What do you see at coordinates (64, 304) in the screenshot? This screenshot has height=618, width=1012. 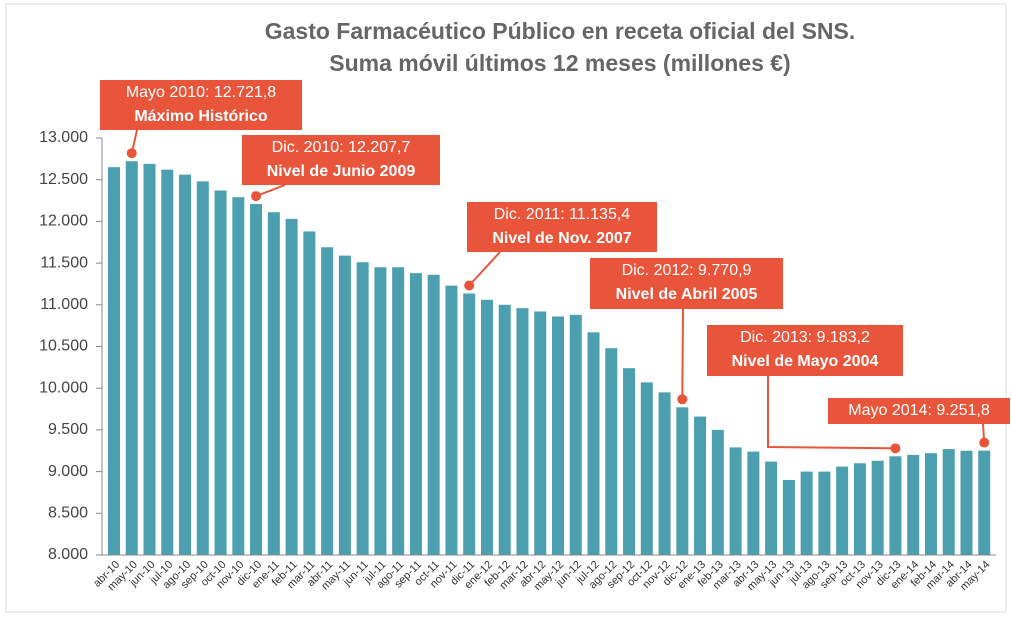 I see `y-tick-label: 11.000` at bounding box center [64, 304].